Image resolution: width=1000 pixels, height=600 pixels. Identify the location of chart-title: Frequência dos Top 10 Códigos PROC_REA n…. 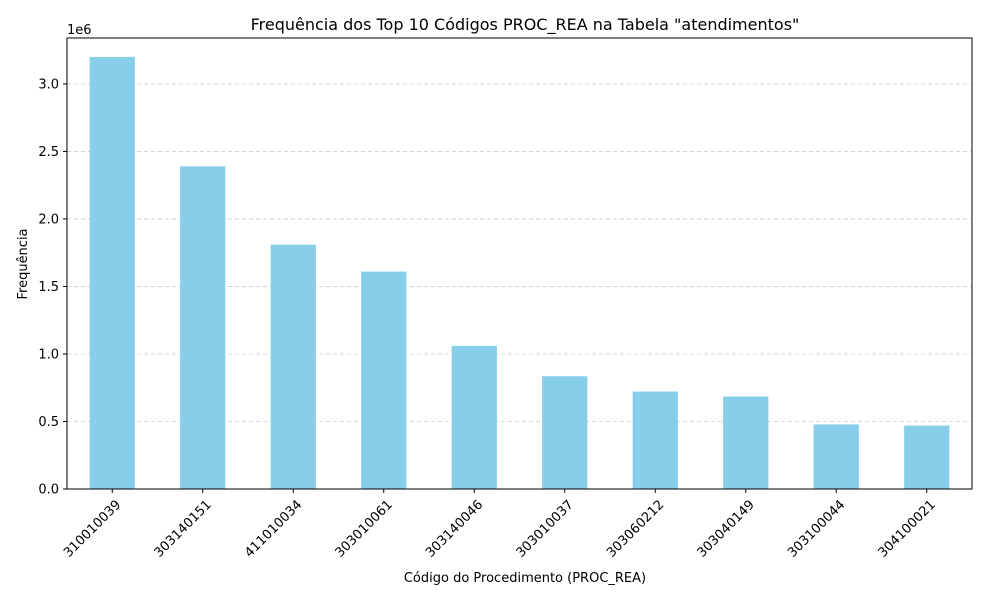
(525, 25).